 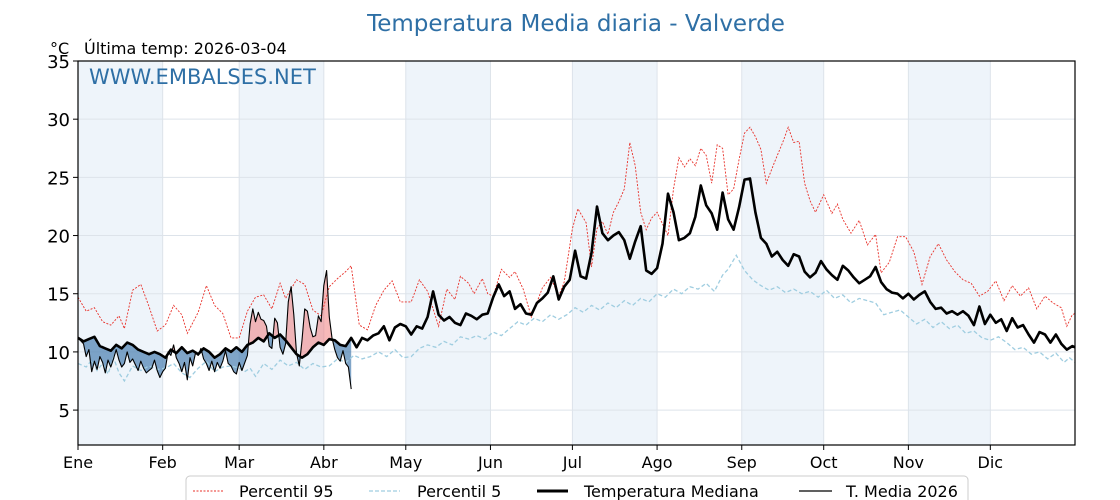 What do you see at coordinates (58, 120) in the screenshot?
I see `y-tick-label: 30` at bounding box center [58, 120].